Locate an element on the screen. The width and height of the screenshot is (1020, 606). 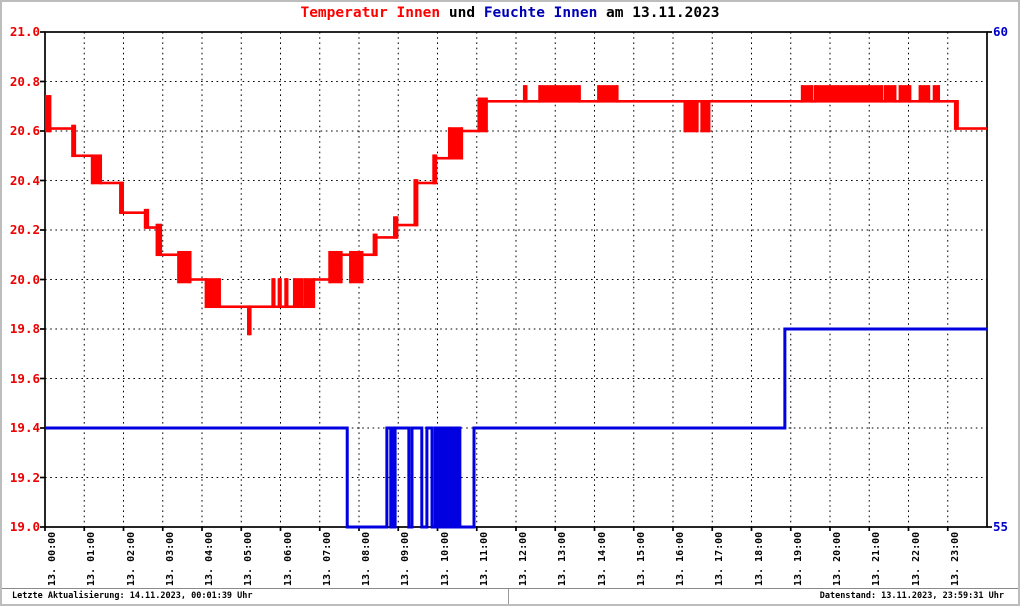
x-tick-label: 13. 07:00 is located at coordinates (327, 558).